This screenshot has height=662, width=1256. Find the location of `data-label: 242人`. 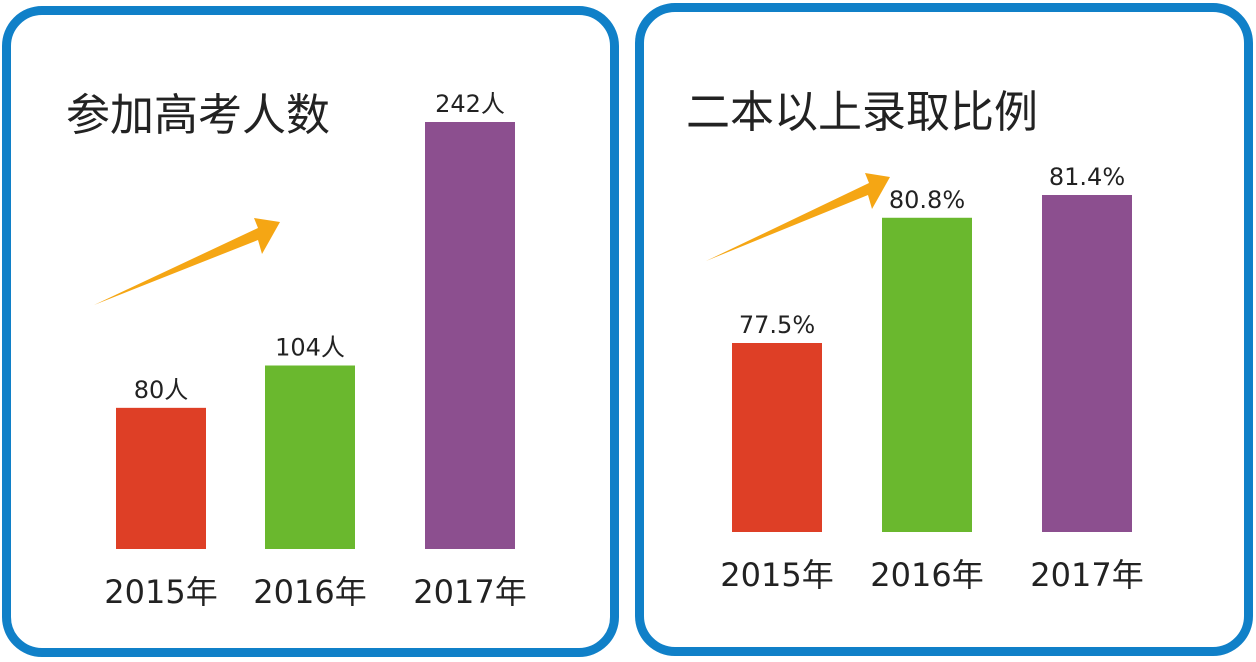

data-label: 242人 is located at coordinates (470, 104).